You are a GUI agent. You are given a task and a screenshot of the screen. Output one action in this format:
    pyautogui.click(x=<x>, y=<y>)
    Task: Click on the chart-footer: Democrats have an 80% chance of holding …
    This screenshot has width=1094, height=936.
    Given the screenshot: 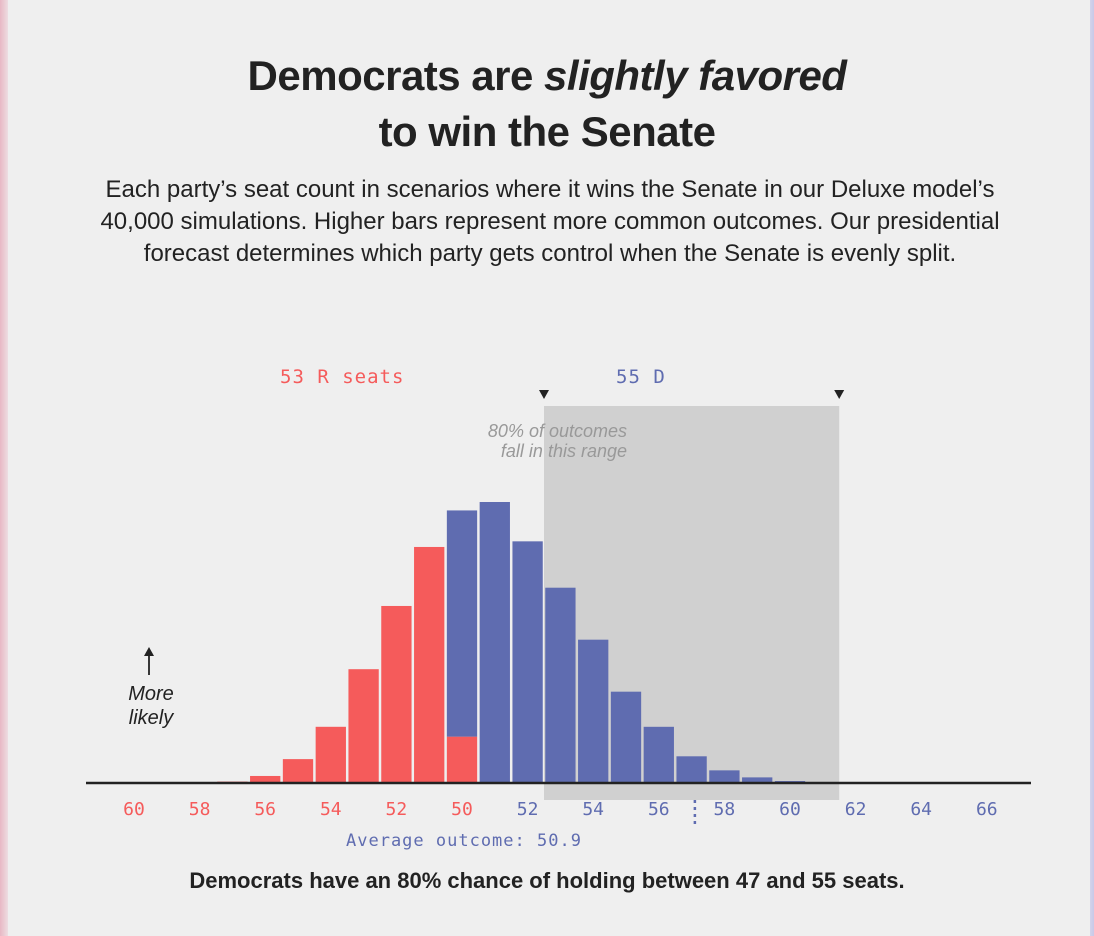 What is the action you would take?
    pyautogui.click(x=547, y=880)
    